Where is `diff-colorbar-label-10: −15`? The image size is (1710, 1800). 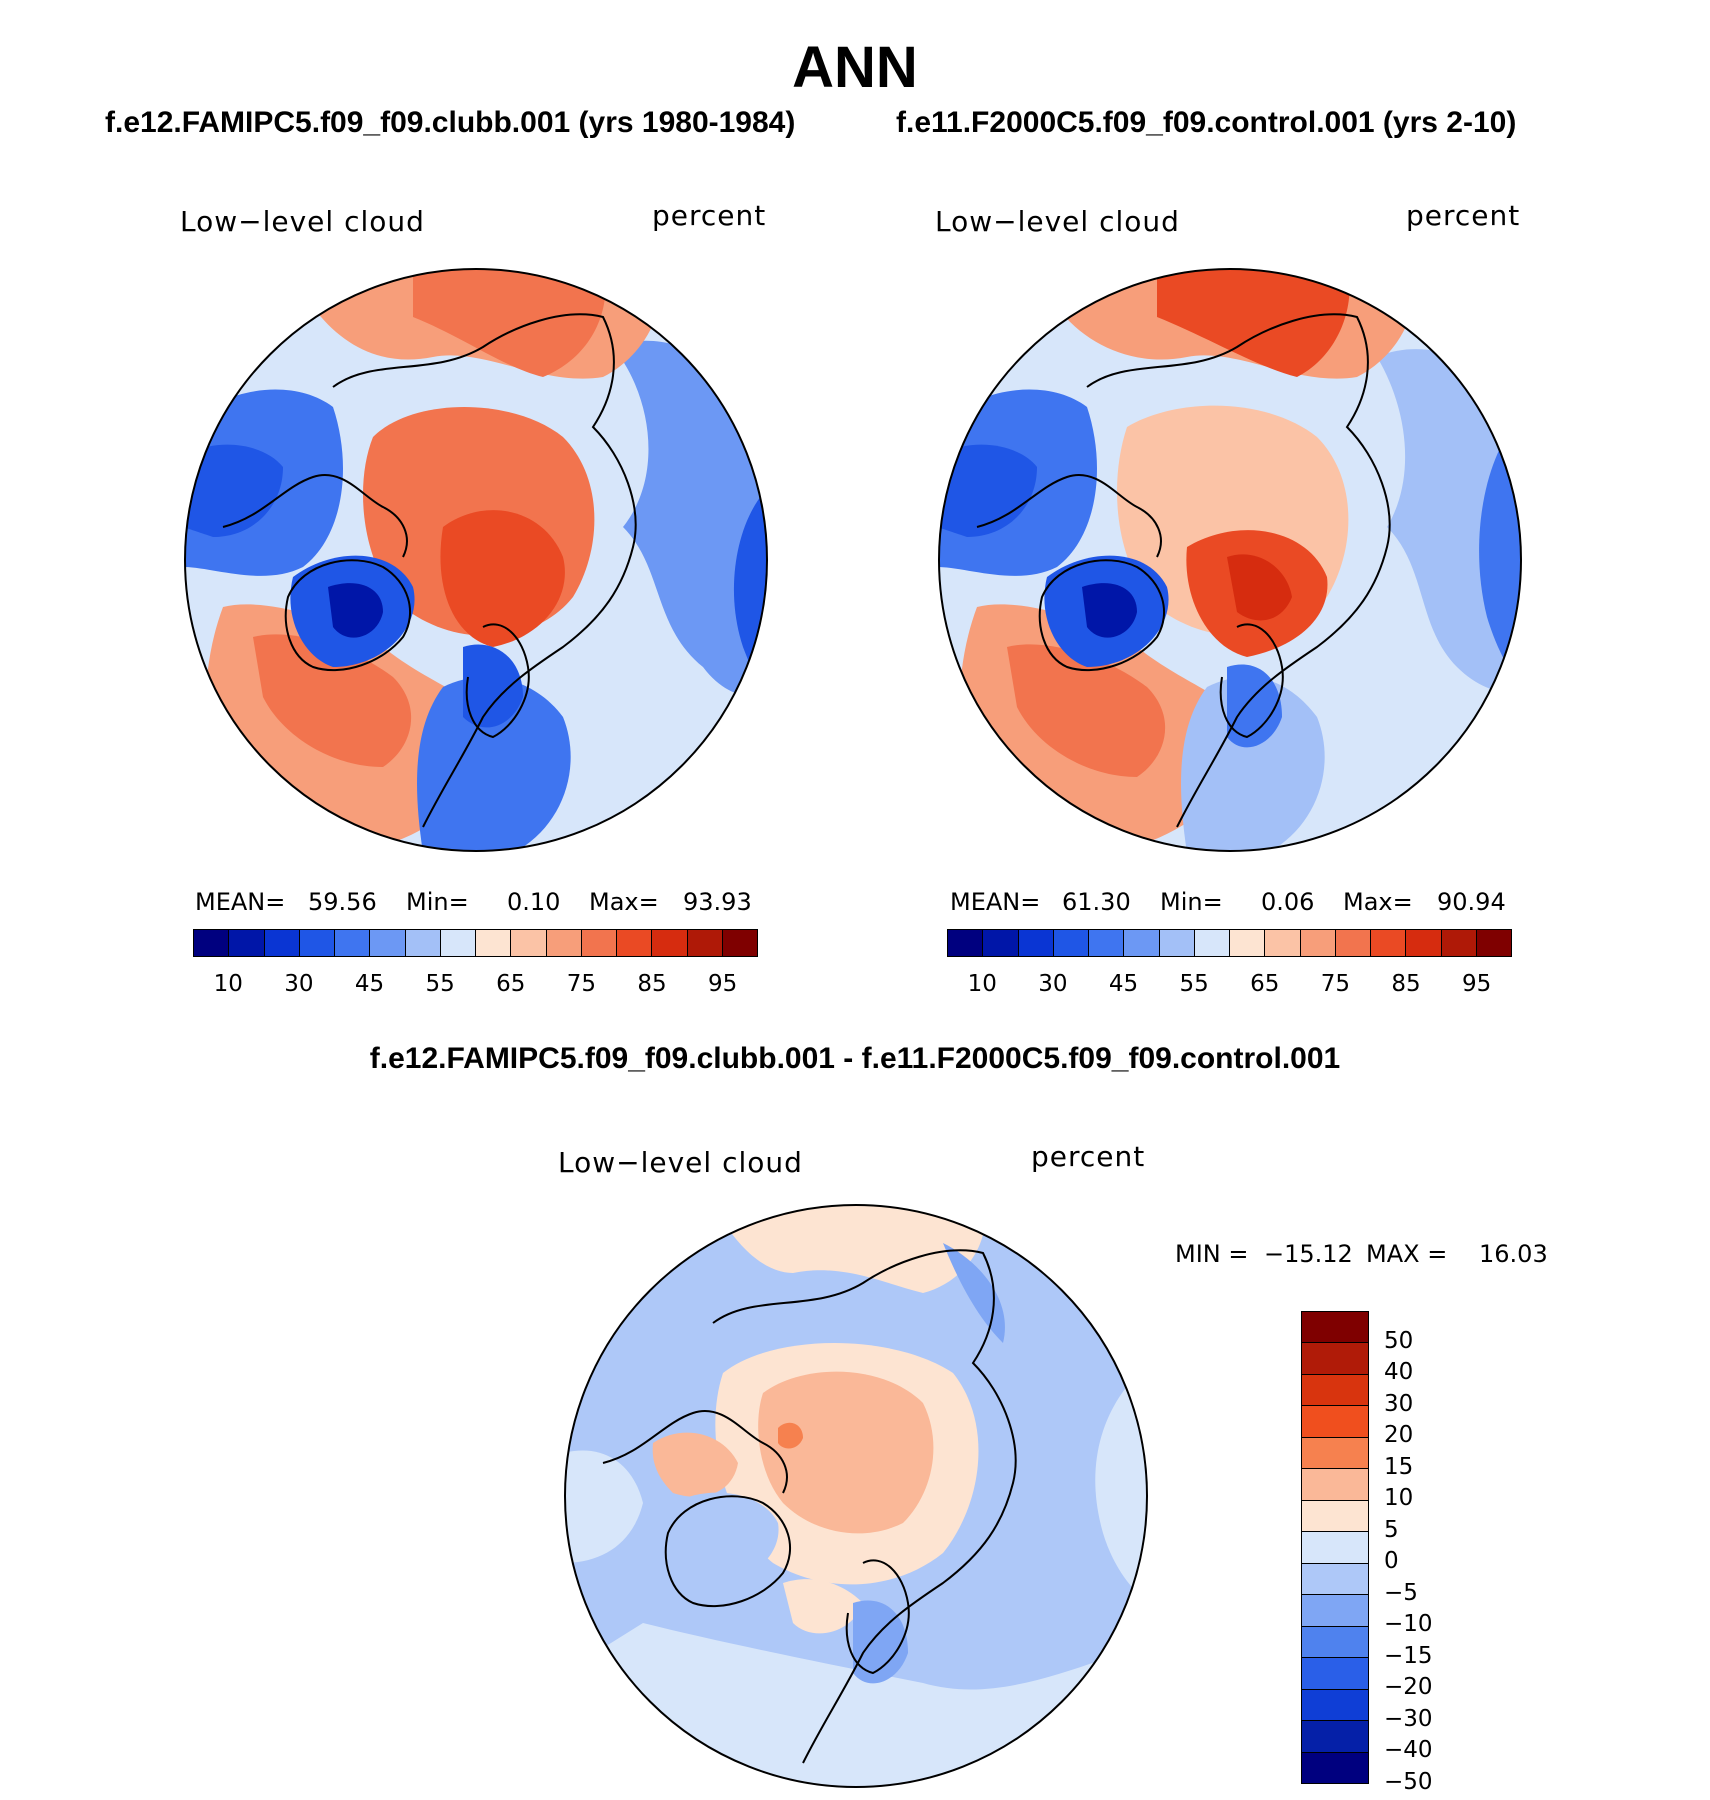
diff-colorbar-label-10: −15 is located at coordinates (1408, 1655).